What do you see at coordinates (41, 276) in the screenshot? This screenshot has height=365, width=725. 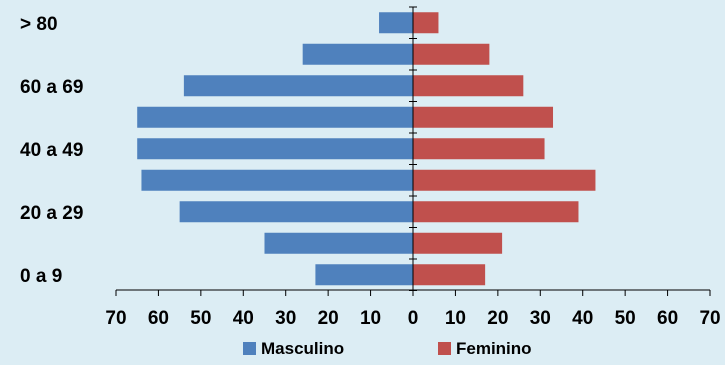 I see `category-label: 0 a 9` at bounding box center [41, 276].